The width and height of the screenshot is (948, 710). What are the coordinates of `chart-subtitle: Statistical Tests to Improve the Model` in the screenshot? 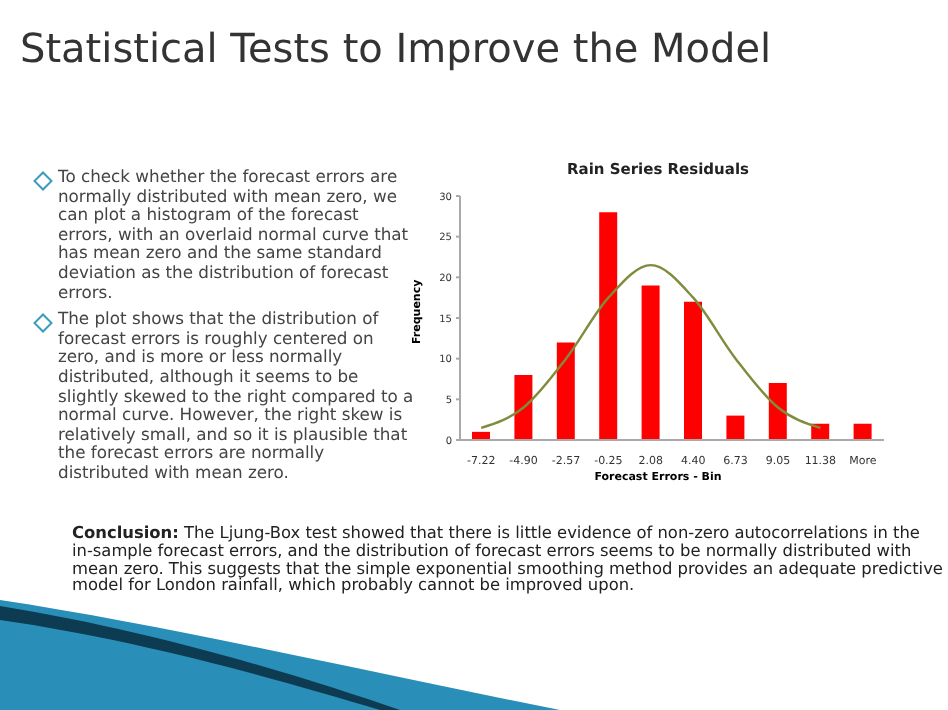 It's located at (396, 48).